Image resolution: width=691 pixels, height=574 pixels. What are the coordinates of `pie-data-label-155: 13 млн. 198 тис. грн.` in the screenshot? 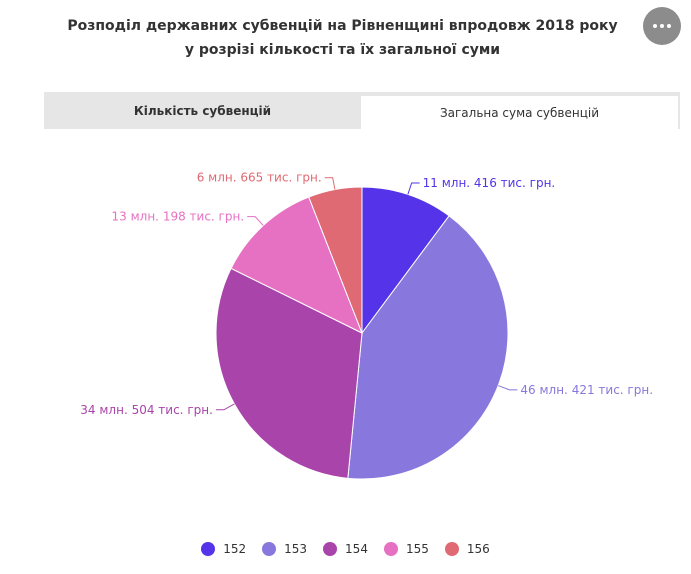 It's located at (178, 217).